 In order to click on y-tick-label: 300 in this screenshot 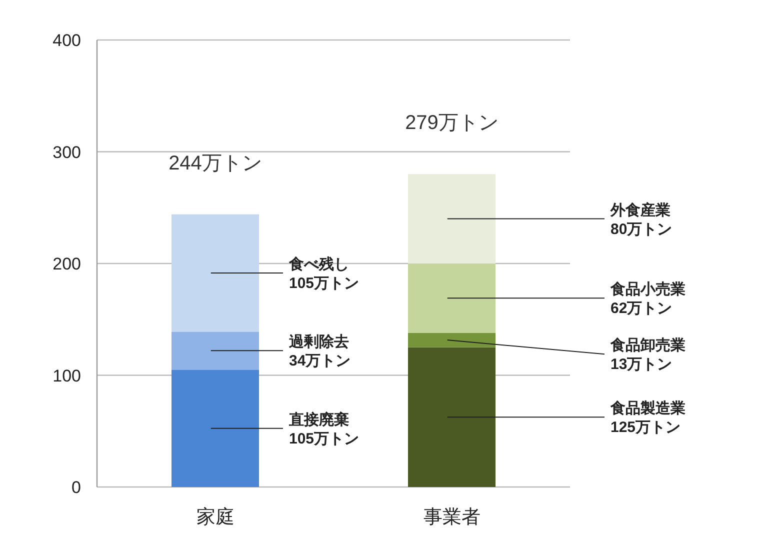, I will do `click(66, 152)`.